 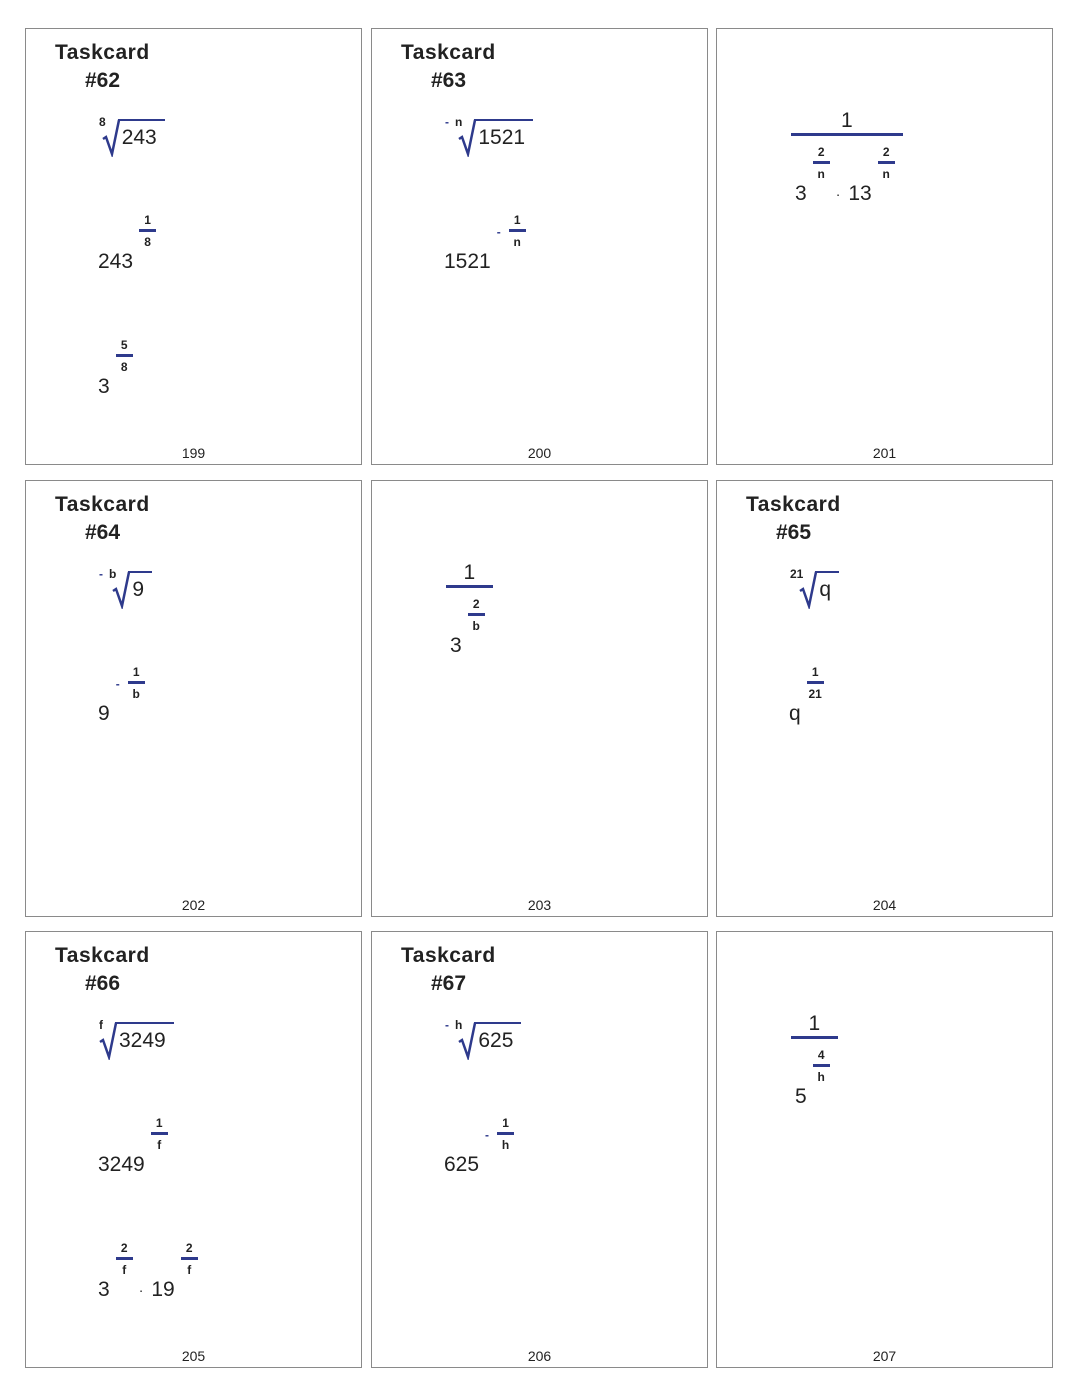 What do you see at coordinates (133, 1146) in the screenshot?
I see `power-term: 3249 1 f` at bounding box center [133, 1146].